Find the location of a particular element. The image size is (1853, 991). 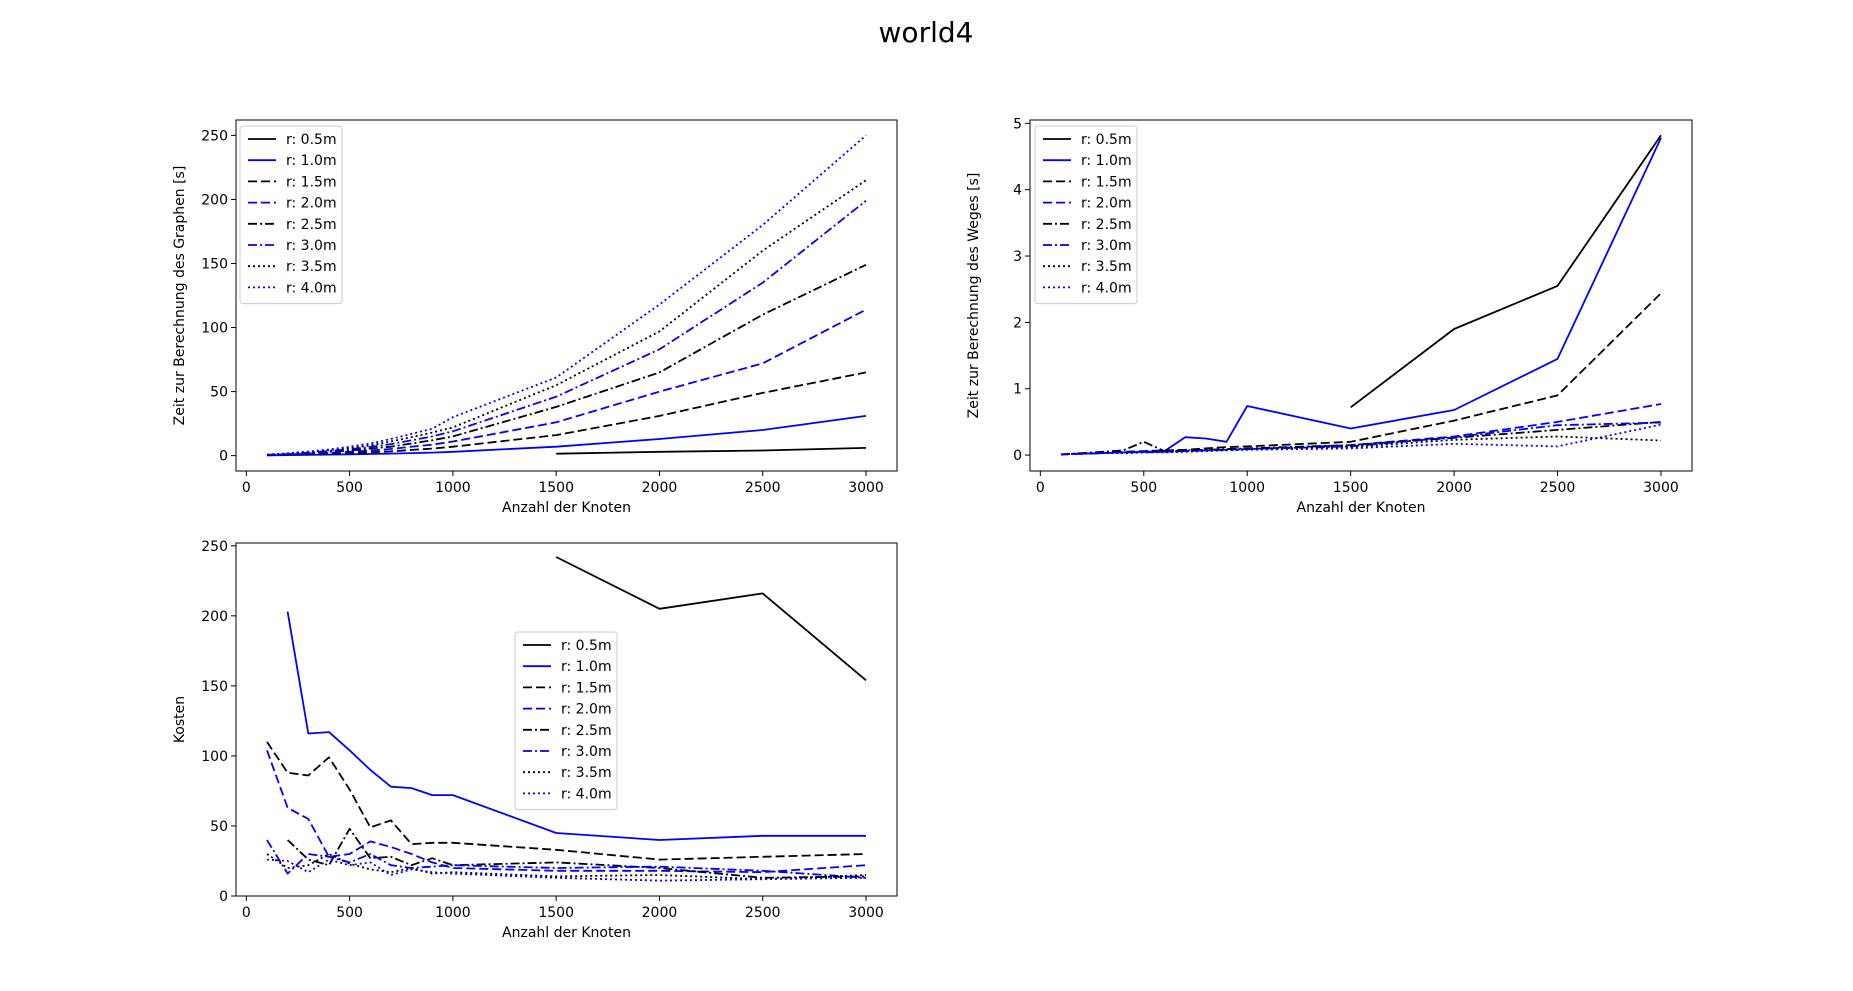

y-tick-label: 2 is located at coordinates (1017, 323).